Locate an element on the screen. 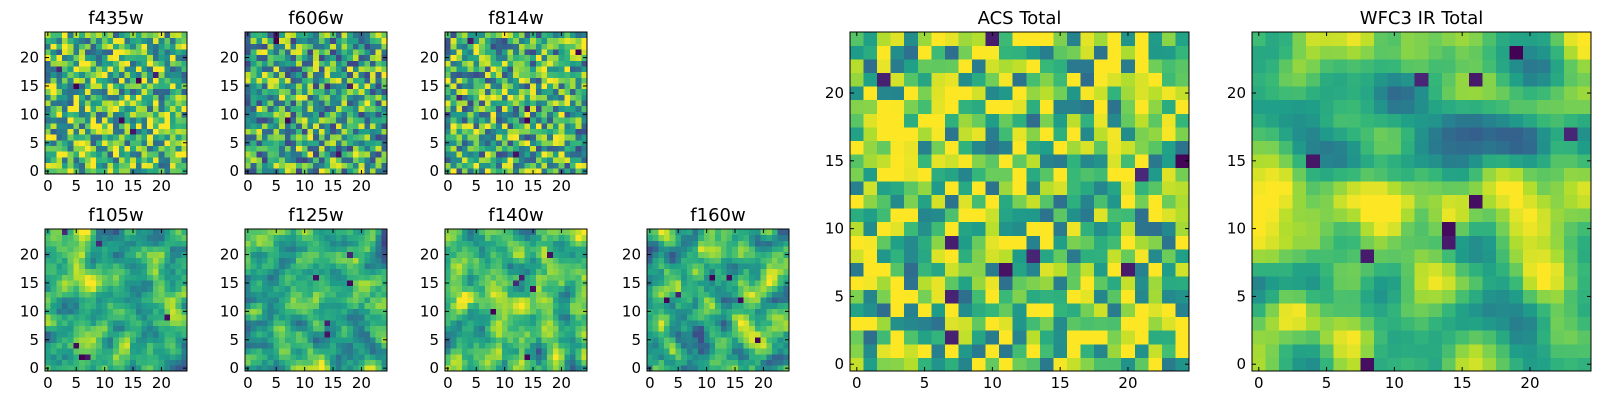 Image resolution: width=1600 pixels, height=400 pixels. panel-title: f435w is located at coordinates (115, 18).